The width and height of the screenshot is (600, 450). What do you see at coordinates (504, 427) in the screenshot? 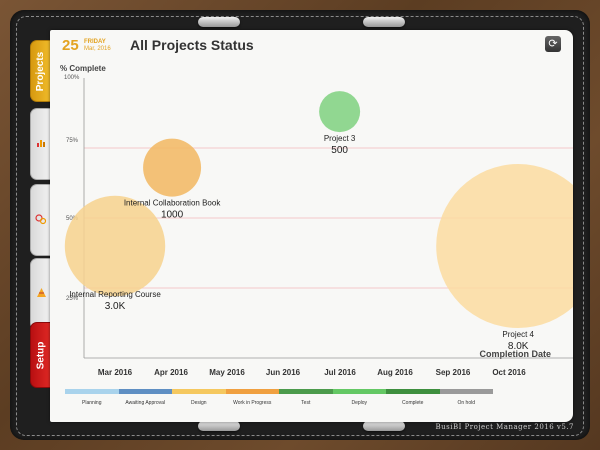
I see `app-footer: BusiBI Project Manager 2016 v5.7` at bounding box center [504, 427].